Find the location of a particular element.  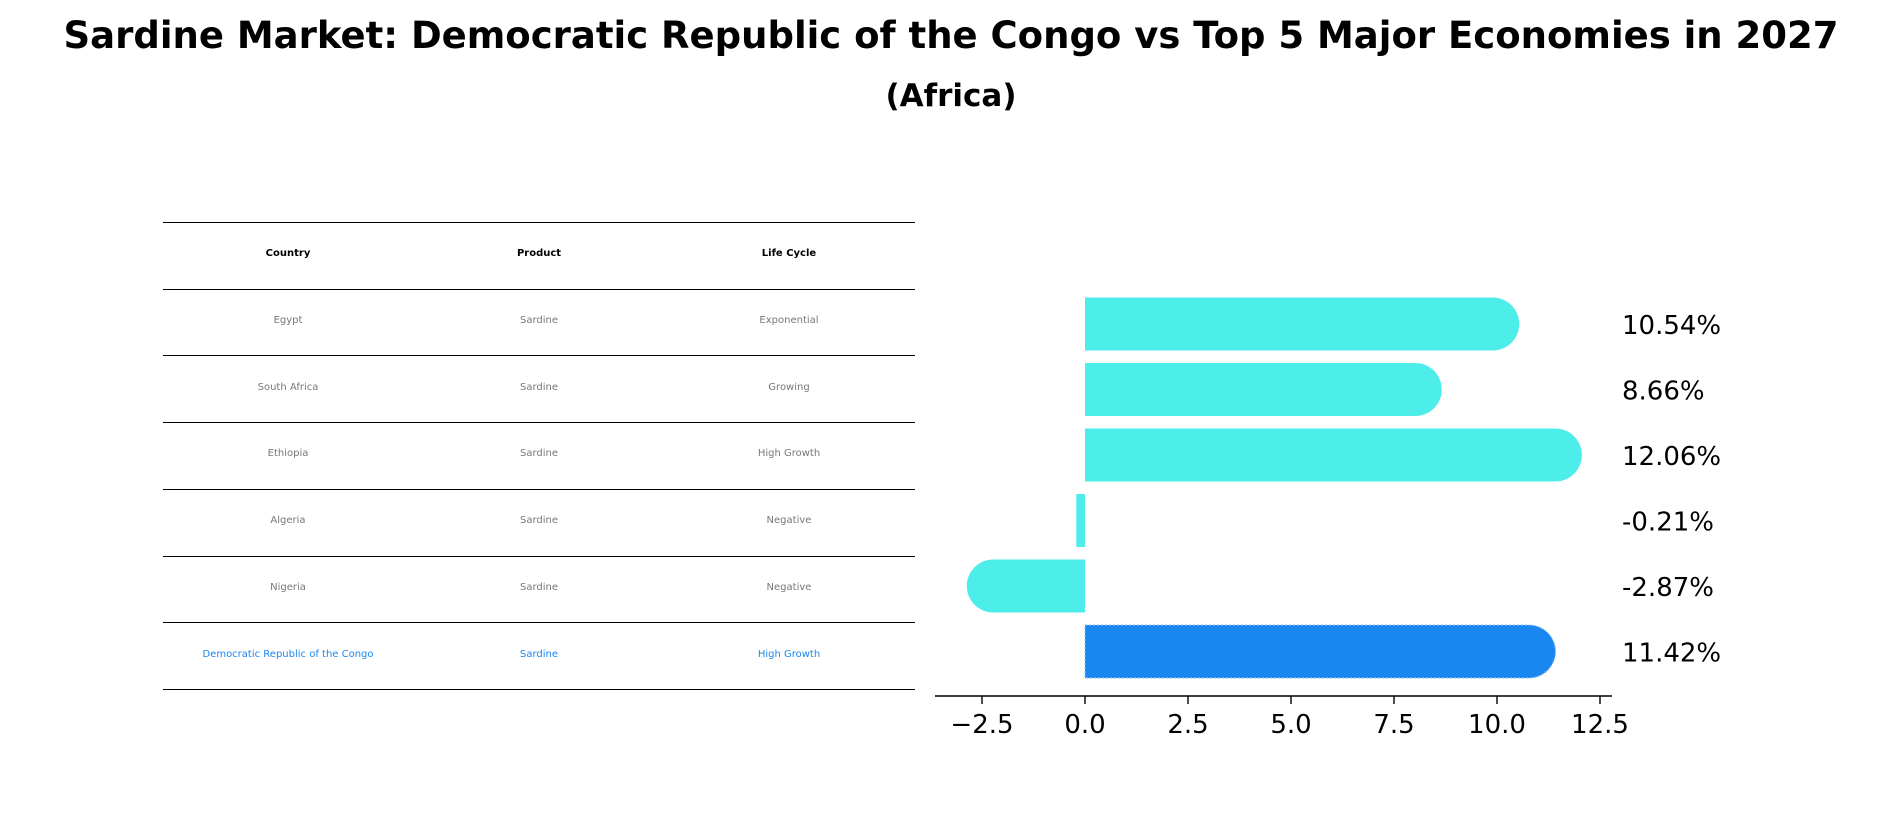

bar-value-label: -2.87% is located at coordinates (1668, 588).